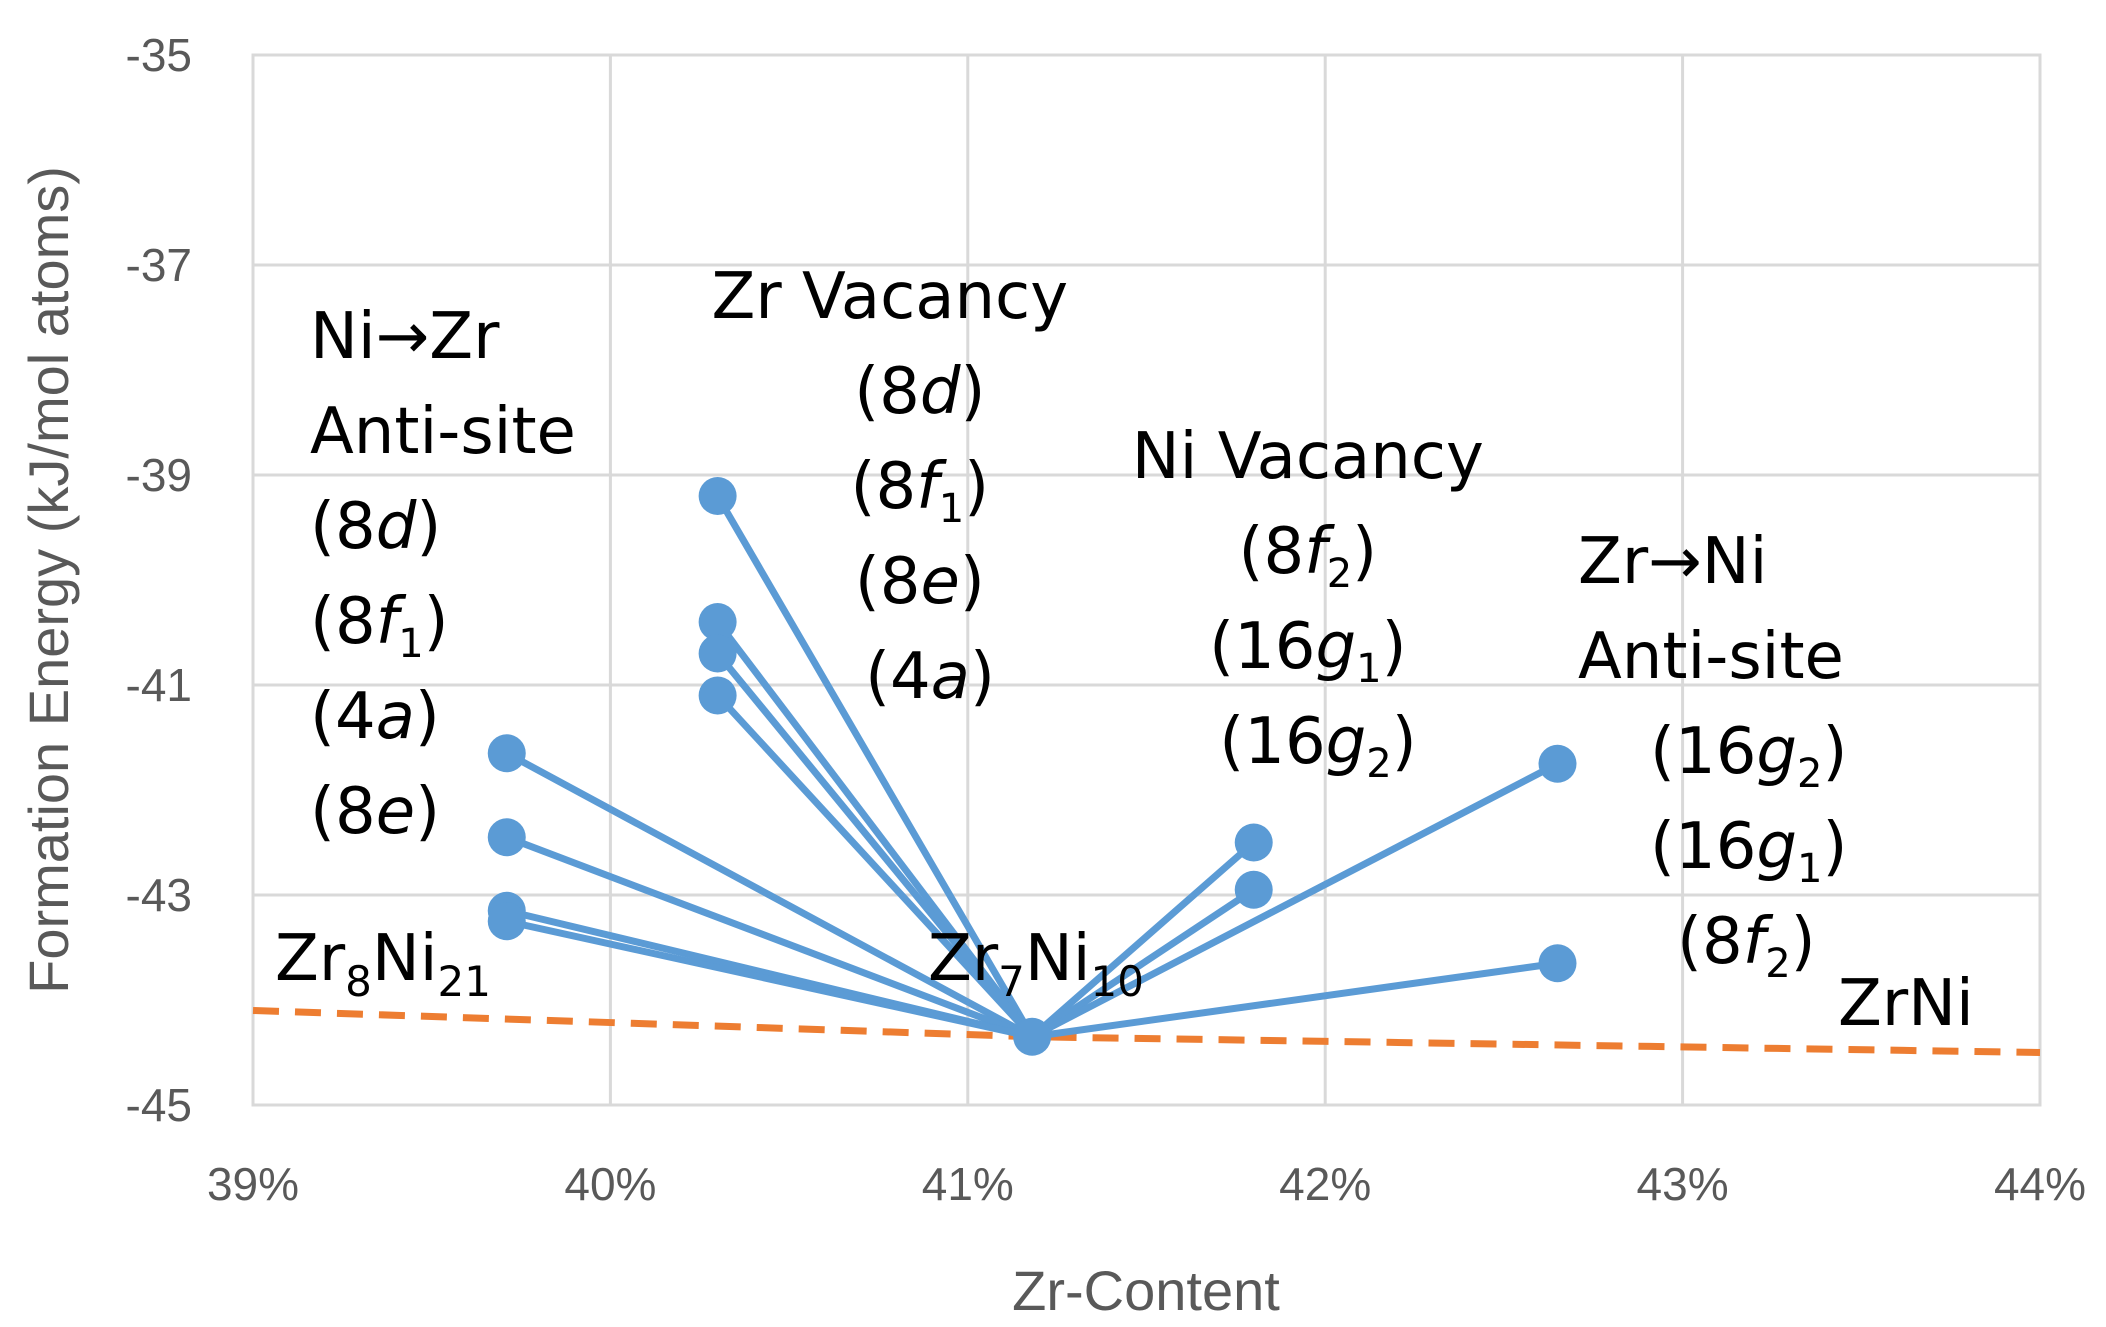 This screenshot has width=2106, height=1327. What do you see at coordinates (159, 685) in the screenshot?
I see `y-tick-label: -41` at bounding box center [159, 685].